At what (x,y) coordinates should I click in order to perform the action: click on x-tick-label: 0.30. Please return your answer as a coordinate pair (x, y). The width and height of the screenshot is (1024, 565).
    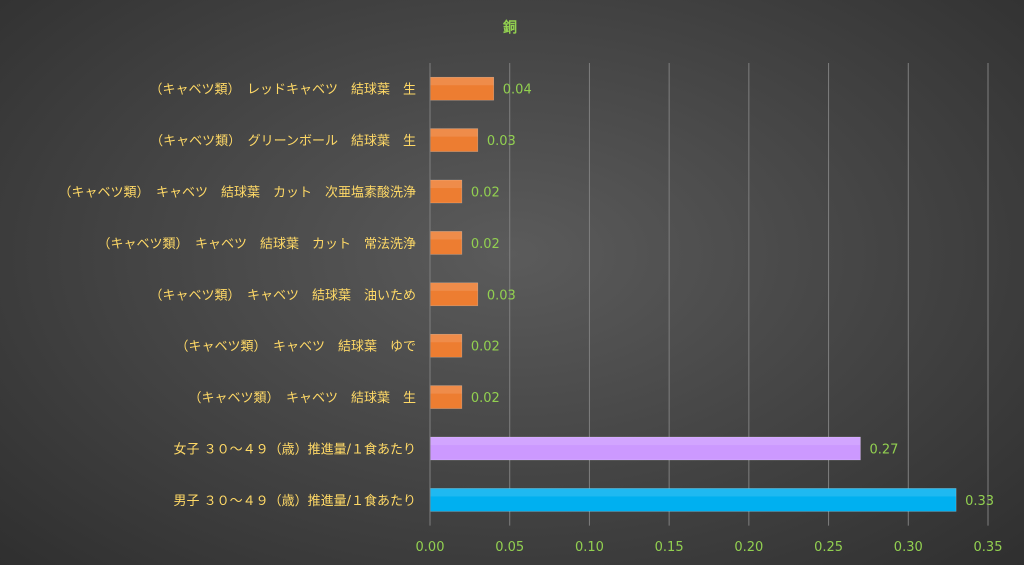
    Looking at the image, I should click on (908, 547).